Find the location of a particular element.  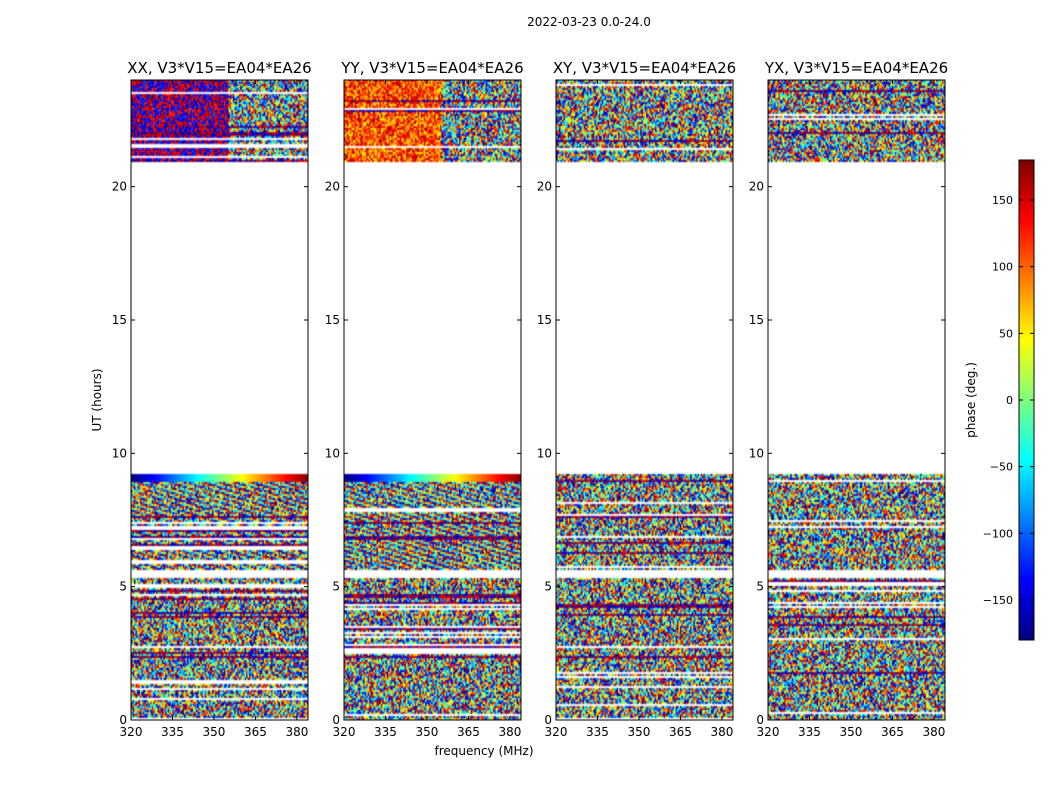

colorbar-tick-label: −50 is located at coordinates (1001, 467).